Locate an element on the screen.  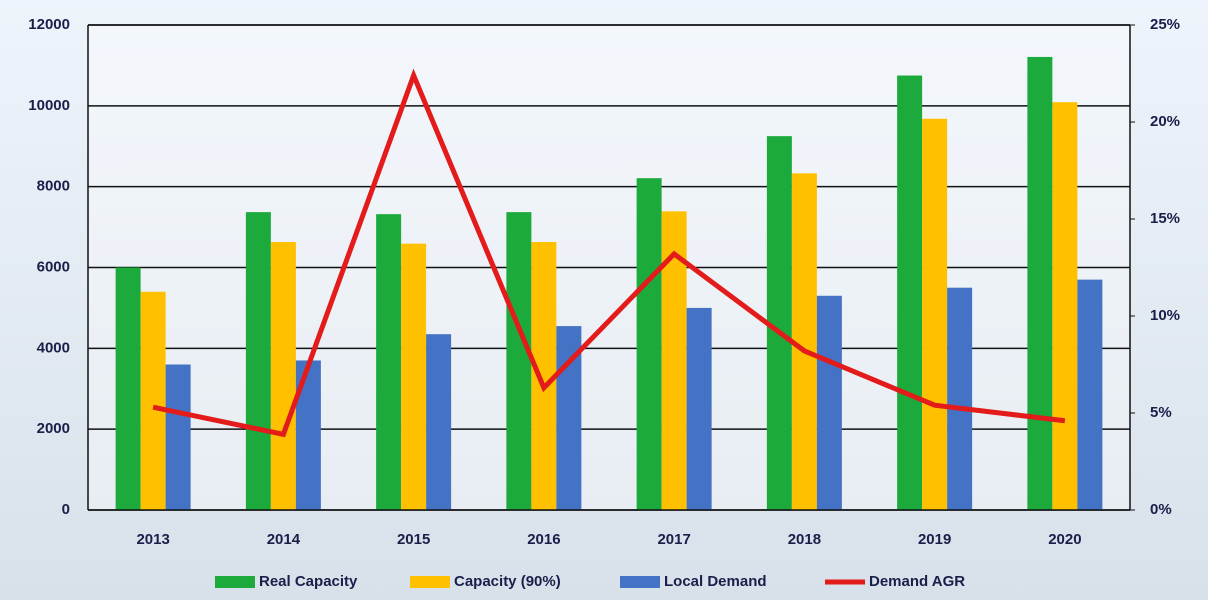
x-tick-label: 2013 is located at coordinates (152, 539).